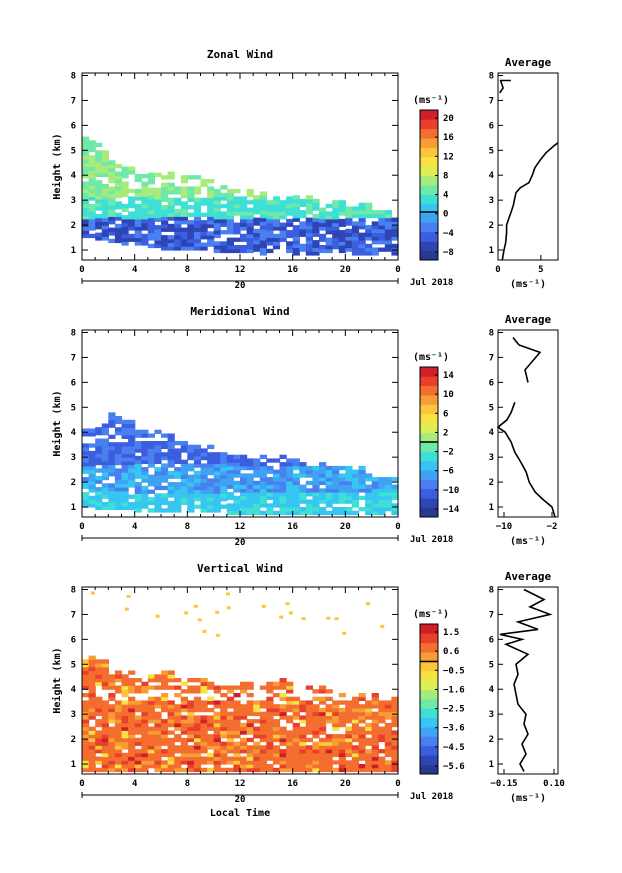 The height and width of the screenshot is (873, 622). What do you see at coordinates (491, 358) in the screenshot?
I see `average-y-tick-label: 7` at bounding box center [491, 358].